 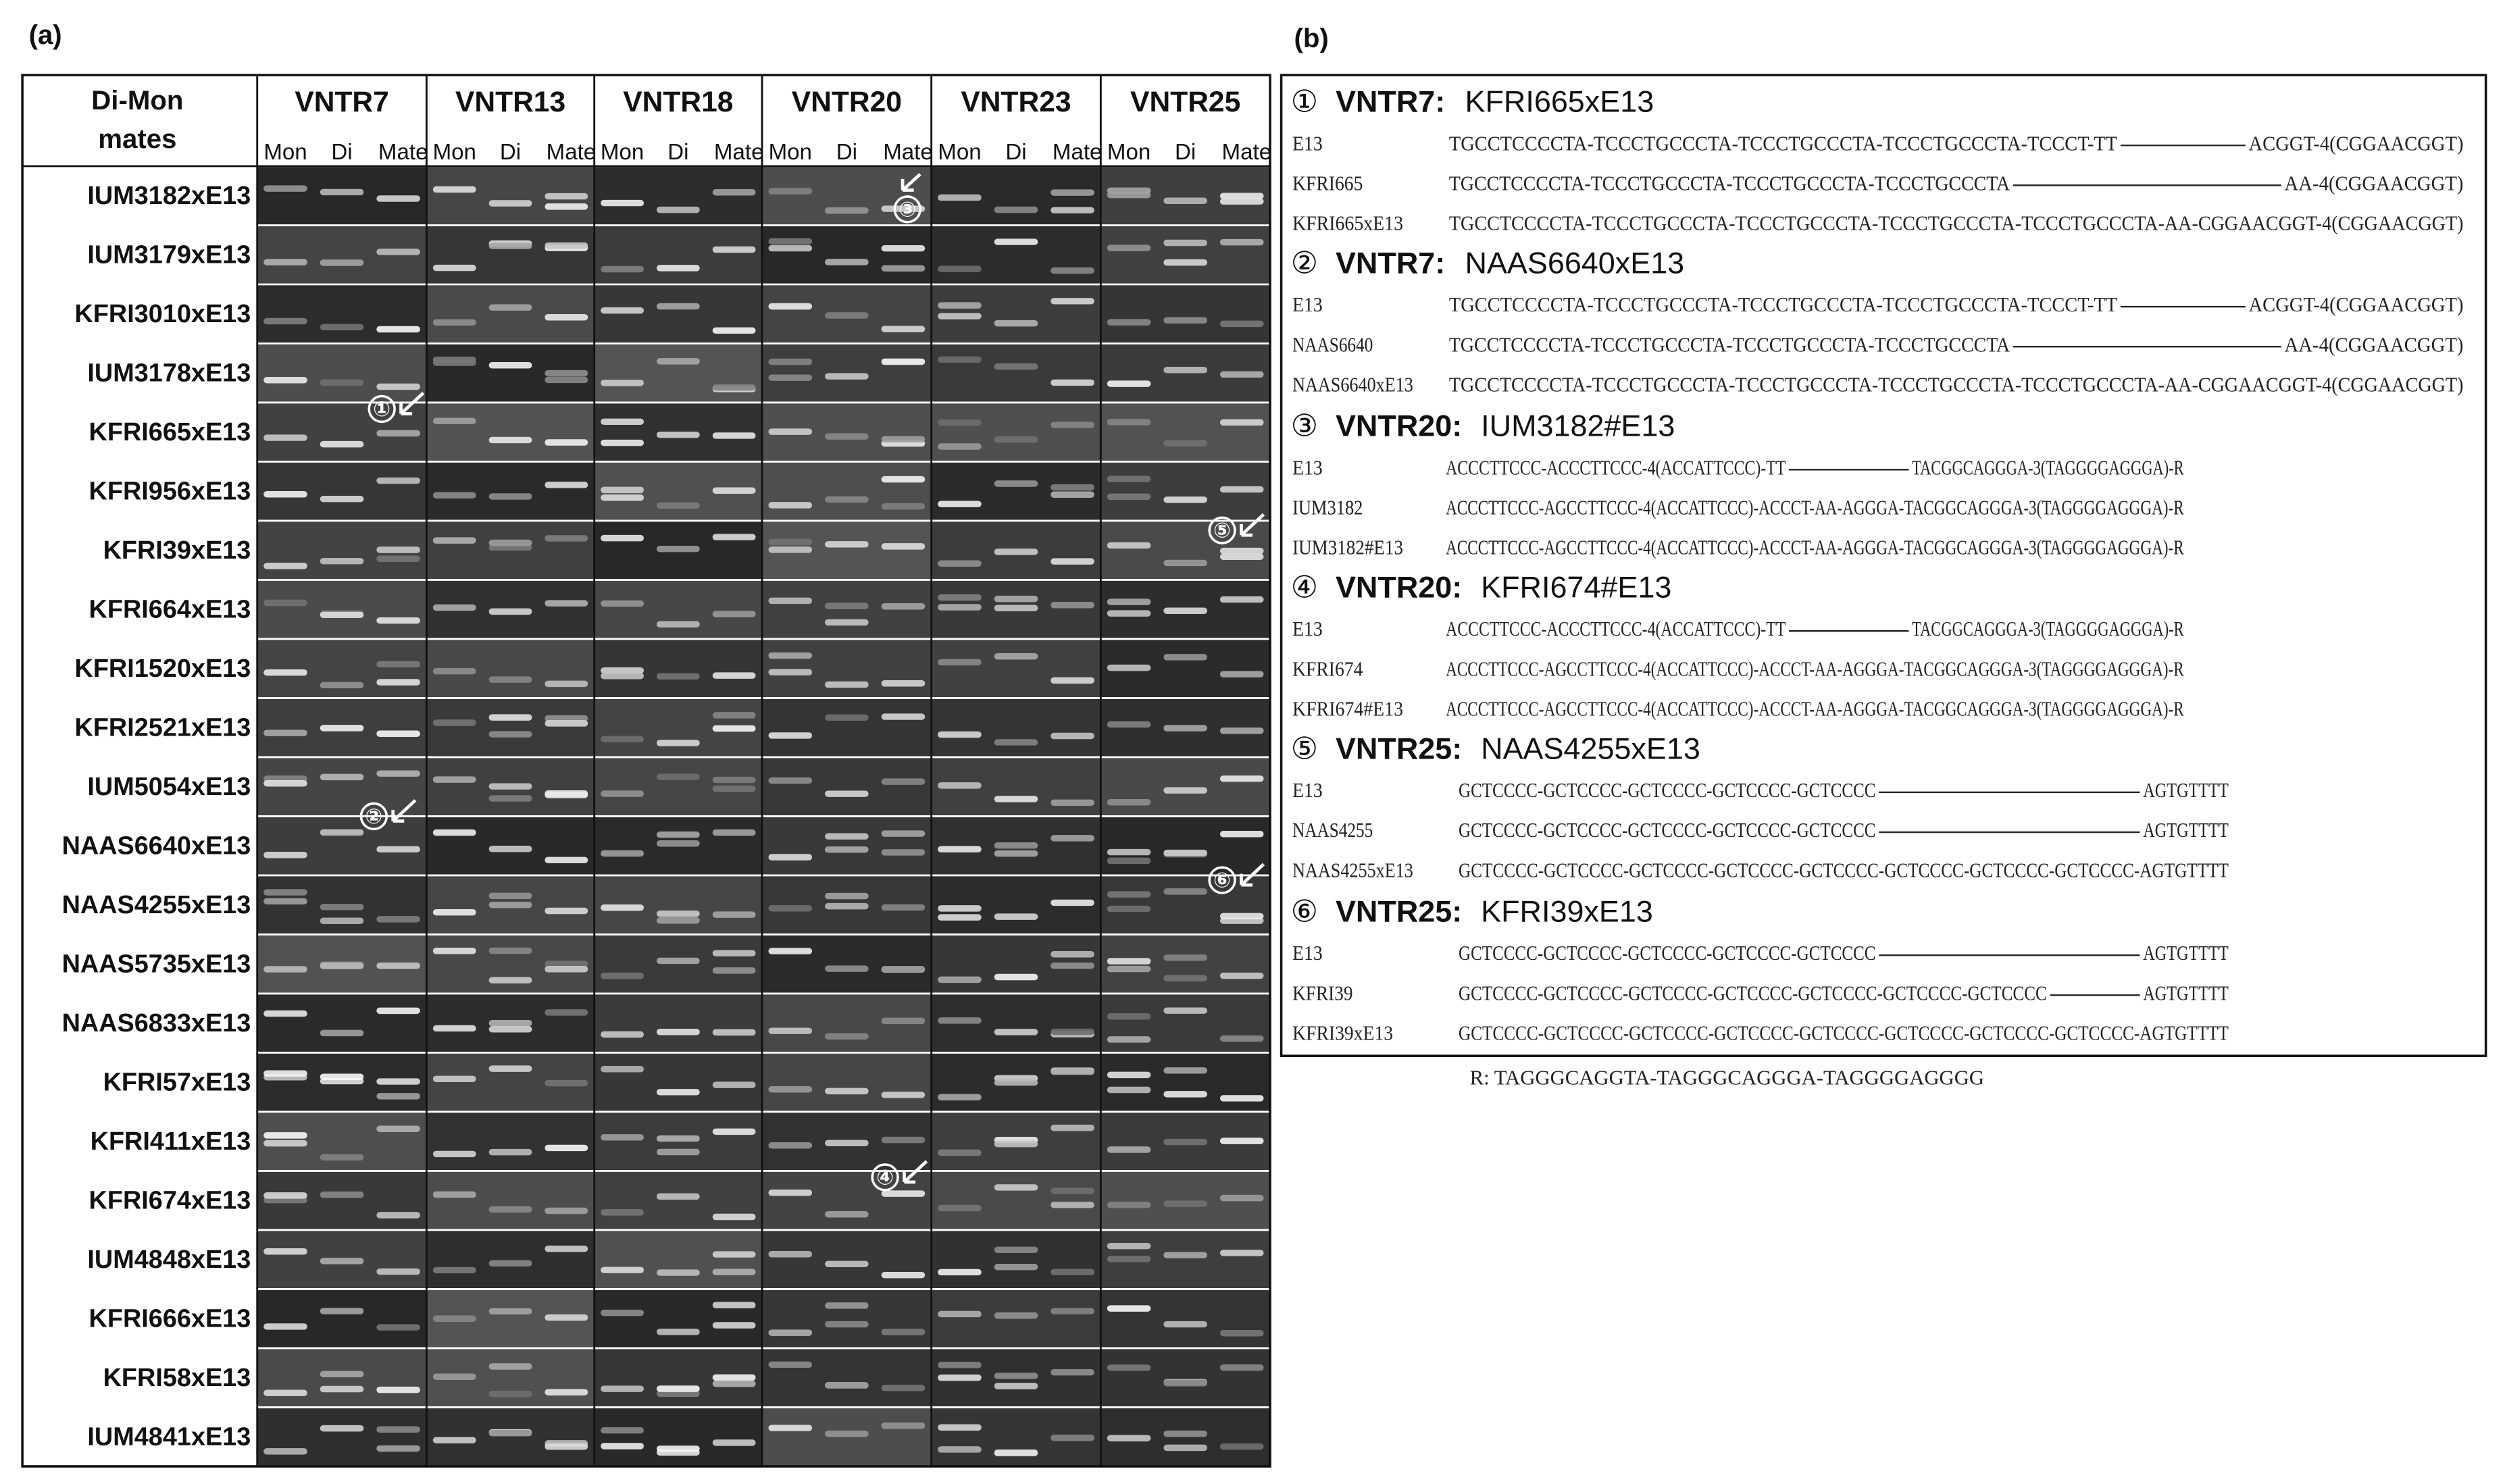 What do you see at coordinates (622, 152) in the screenshot?
I see `lane-label: Mon` at bounding box center [622, 152].